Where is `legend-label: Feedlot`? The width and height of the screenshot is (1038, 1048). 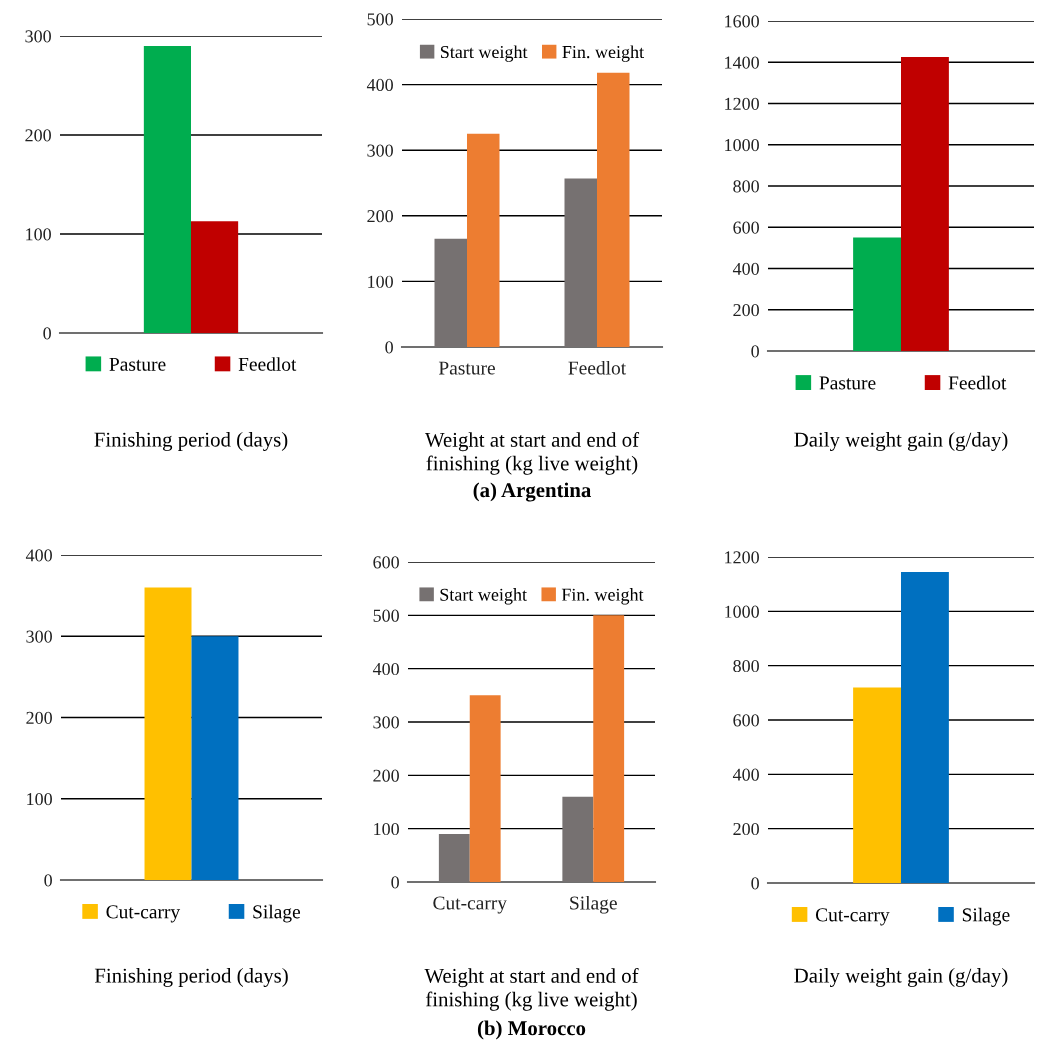 legend-label: Feedlot is located at coordinates (977, 382).